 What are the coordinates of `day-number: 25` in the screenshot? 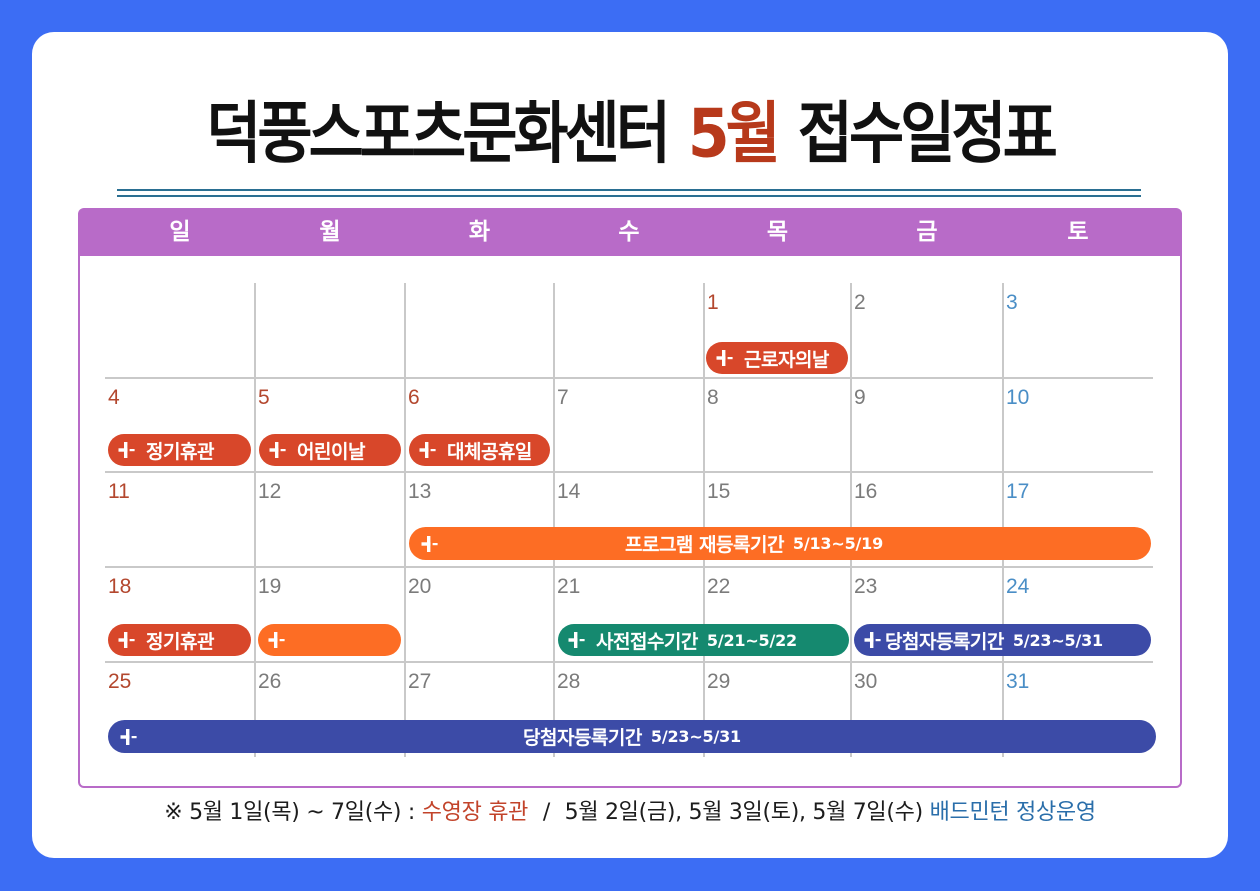 It's located at (120, 681).